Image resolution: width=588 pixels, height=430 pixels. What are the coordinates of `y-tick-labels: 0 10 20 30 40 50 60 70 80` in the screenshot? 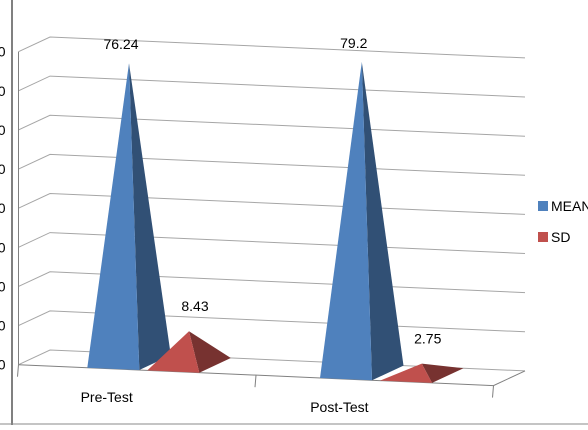 It's located at (3, 208).